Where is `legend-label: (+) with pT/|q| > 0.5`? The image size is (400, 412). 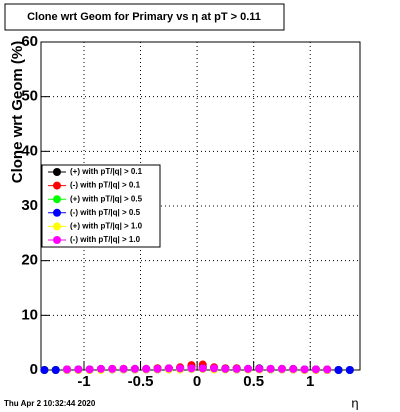
legend-label: (+) with pT/|q| > 0.5 is located at coordinates (106, 198).